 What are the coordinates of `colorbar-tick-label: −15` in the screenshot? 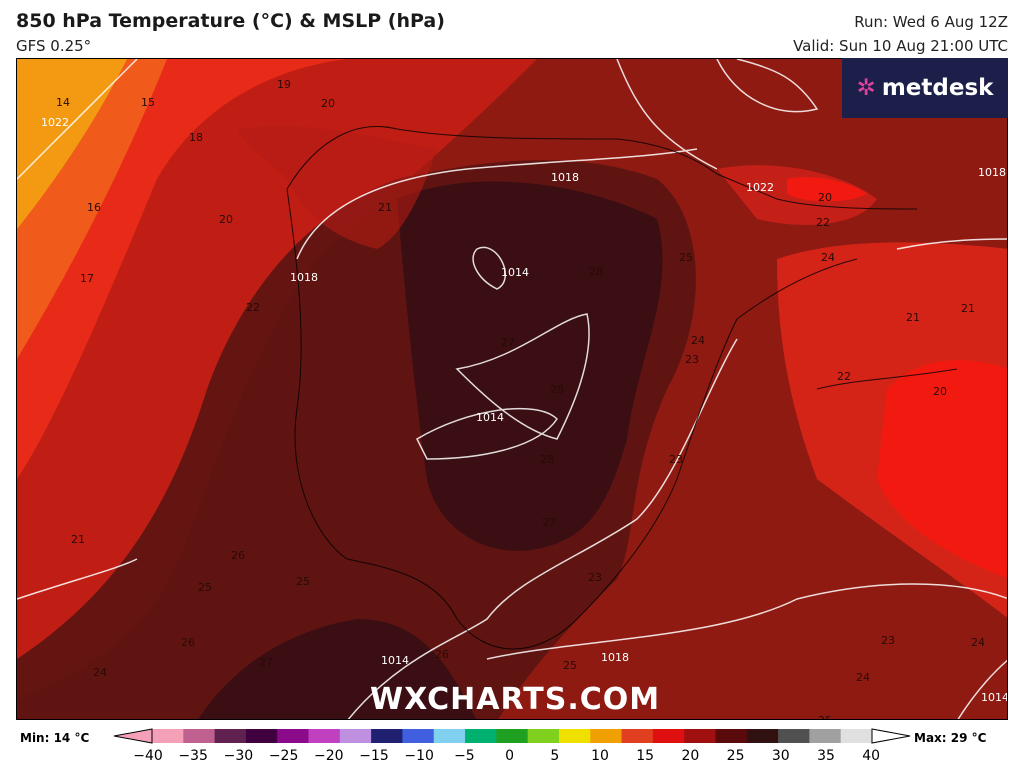 It's located at (374, 756).